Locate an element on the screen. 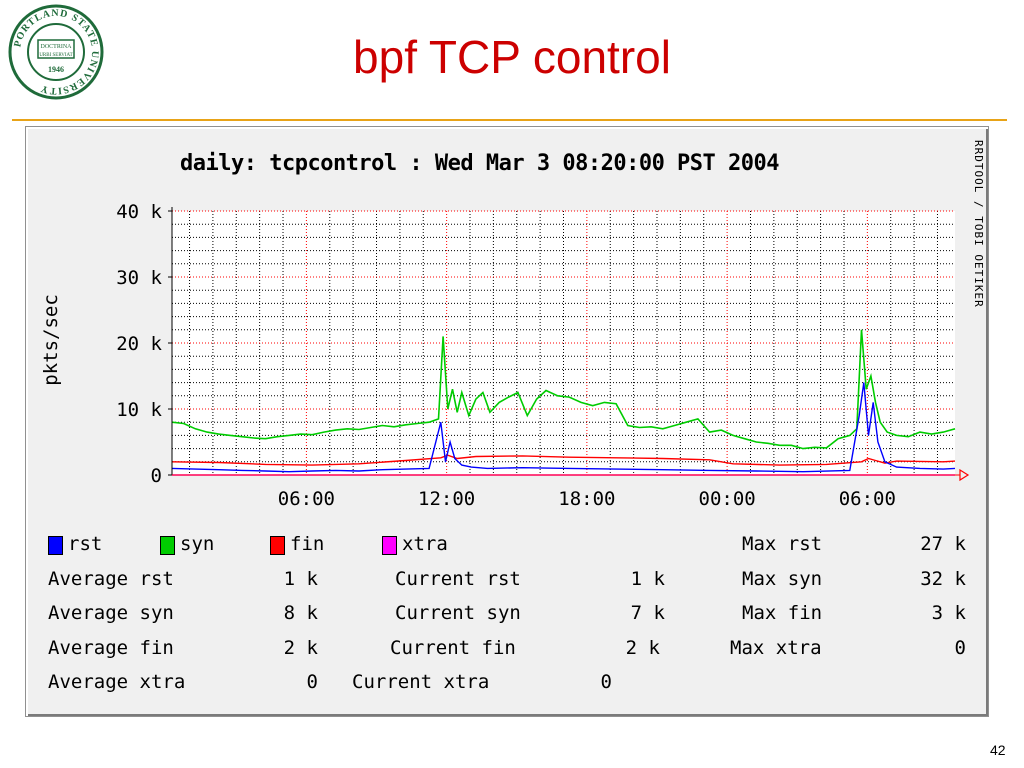 This screenshot has width=1024, height=768. stat-max-value: 32 k is located at coordinates (943, 579).